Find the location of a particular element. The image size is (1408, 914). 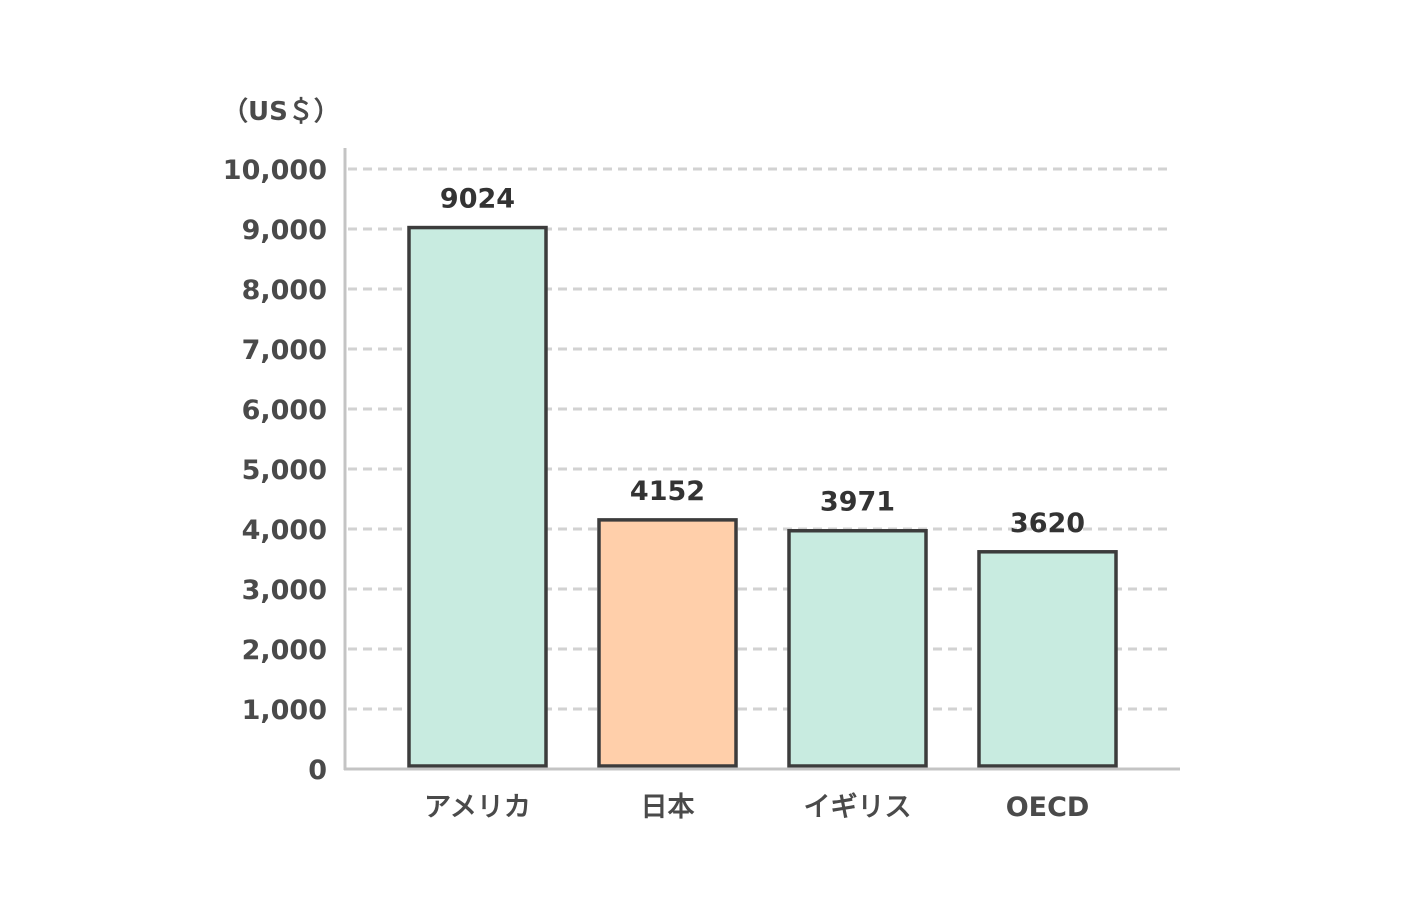

y-tick-label: 7,000 is located at coordinates (284, 350).